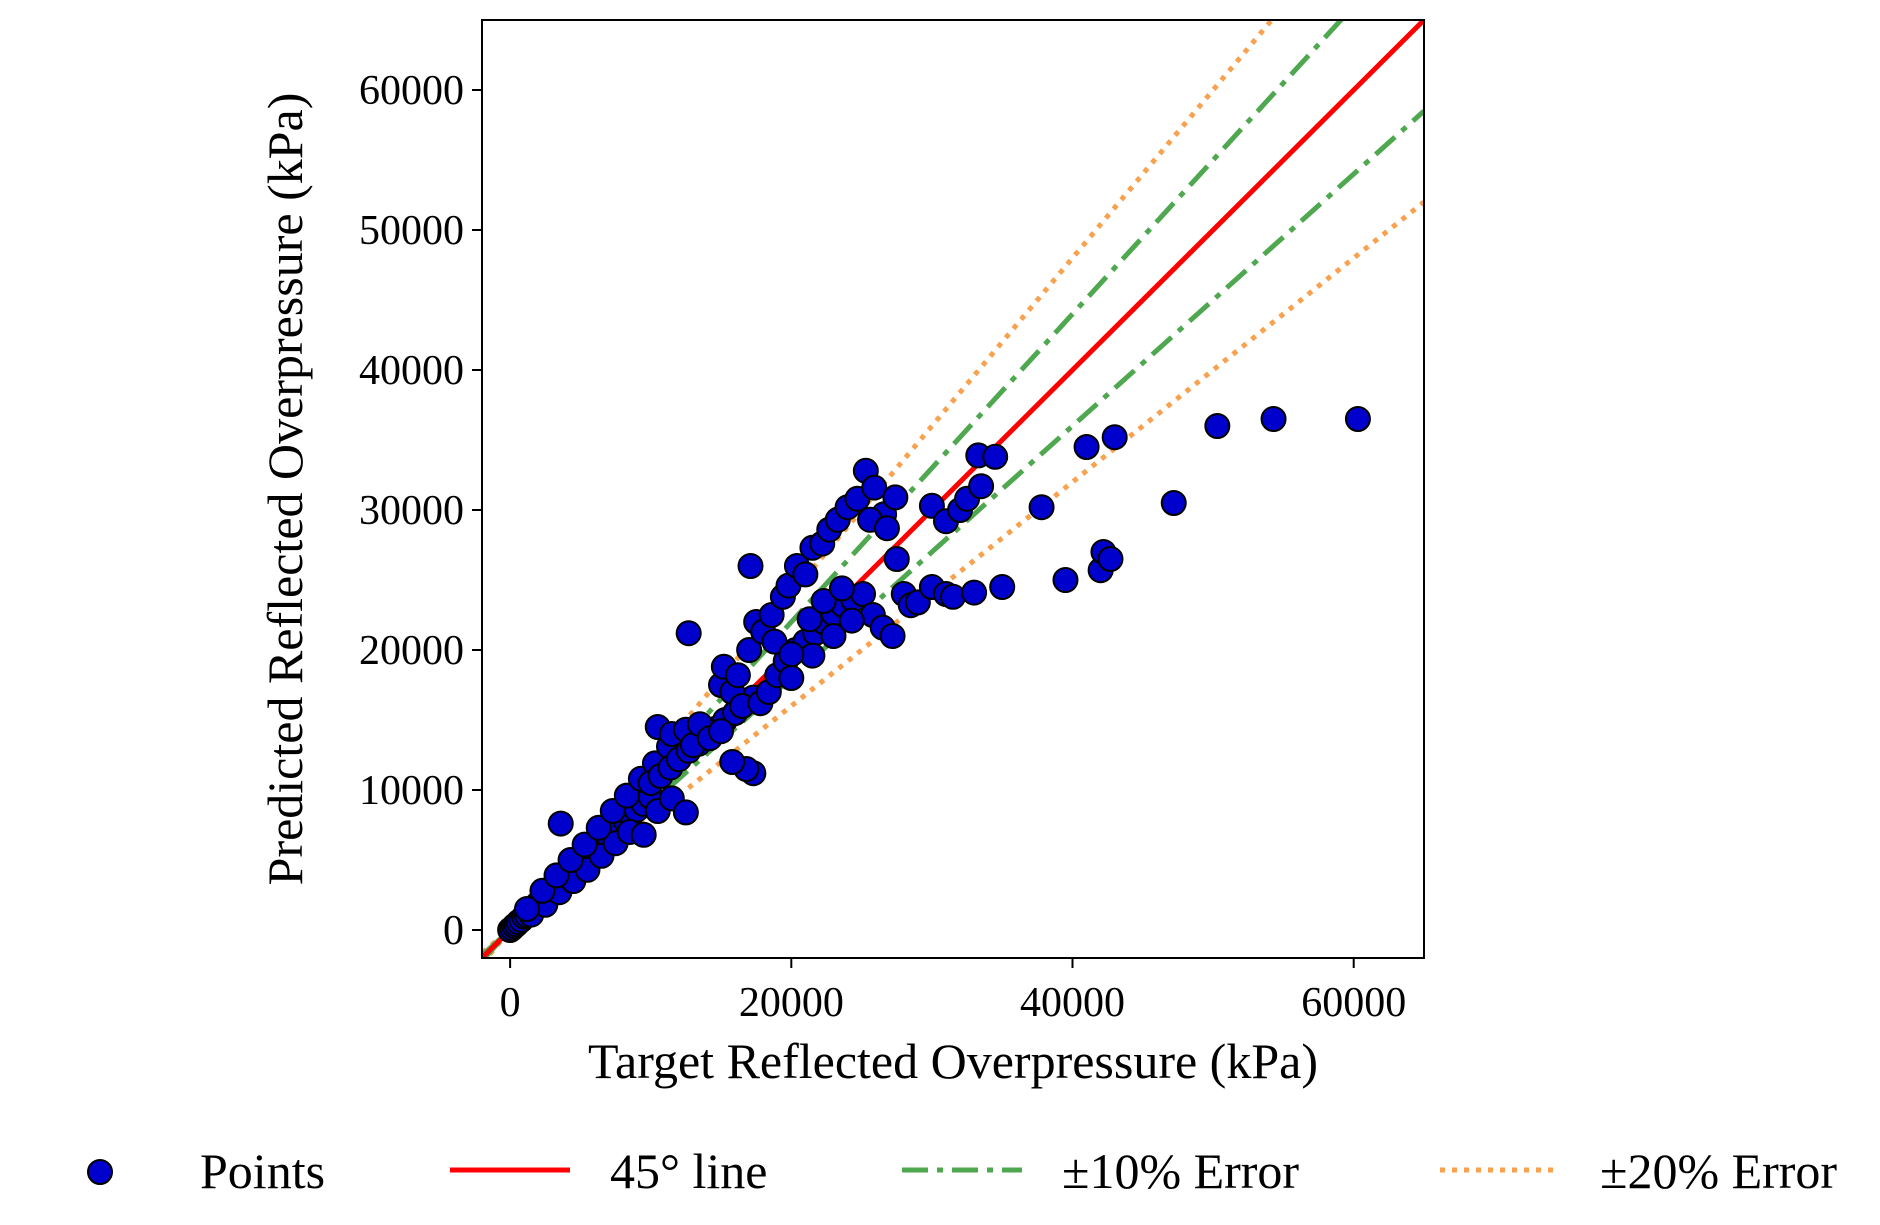 Image resolution: width=1880 pixels, height=1225 pixels. Describe the element at coordinates (1353, 1003) in the screenshot. I see `x-tick-label: 60000` at that location.